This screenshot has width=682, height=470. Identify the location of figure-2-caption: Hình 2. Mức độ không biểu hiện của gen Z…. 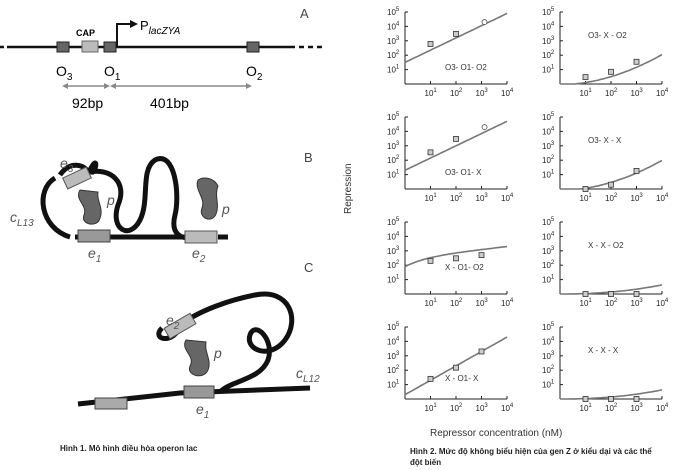
(531, 457).